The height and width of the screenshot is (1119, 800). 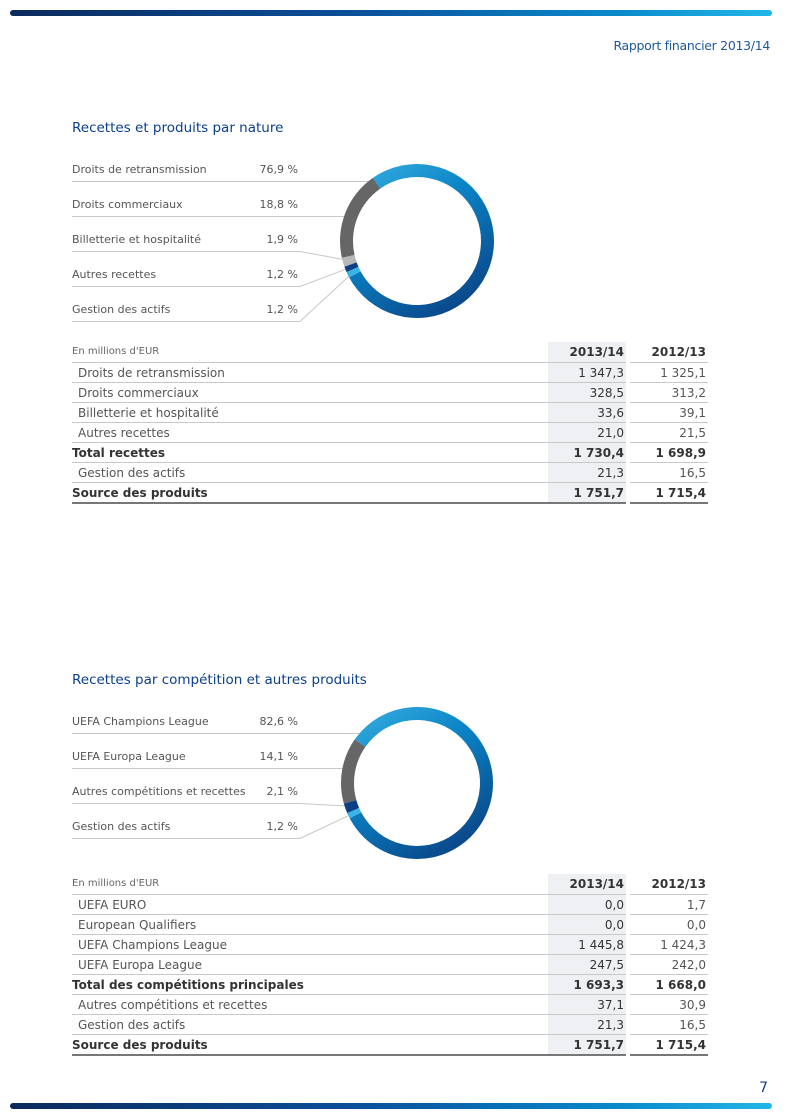 I want to click on legend-label: Billetterie et hospitalité, so click(x=137, y=239).